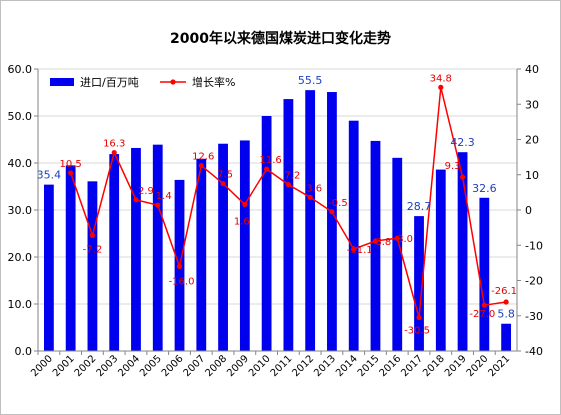  What do you see at coordinates (129, 366) in the screenshot?
I see `x-tick-label: 2004` at bounding box center [129, 366].